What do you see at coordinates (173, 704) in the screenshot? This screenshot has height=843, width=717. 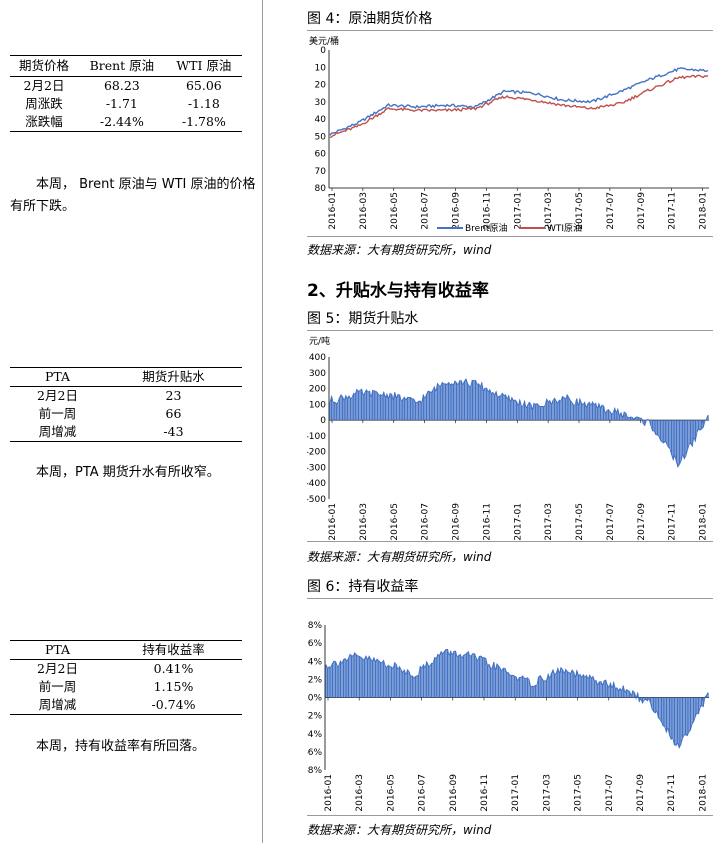 I see `table-cell: -0.74%` at bounding box center [173, 704].